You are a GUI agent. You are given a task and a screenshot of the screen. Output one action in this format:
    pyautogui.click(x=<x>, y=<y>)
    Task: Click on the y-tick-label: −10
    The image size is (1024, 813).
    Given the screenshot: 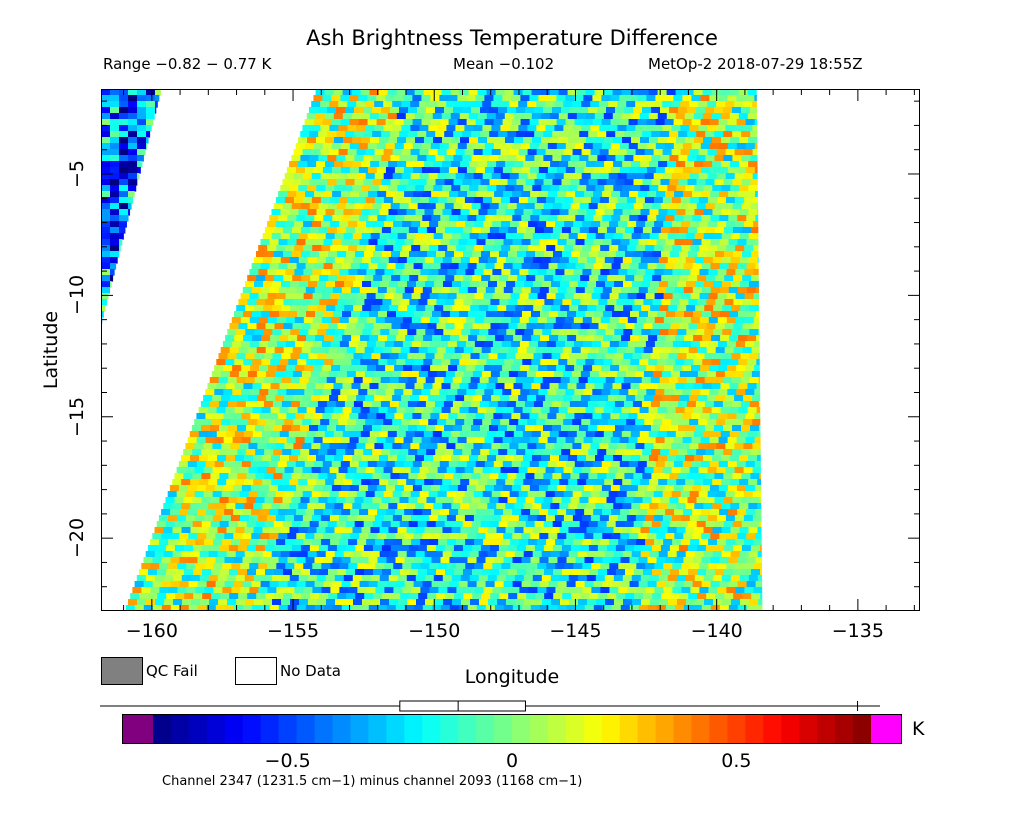 What is the action you would take?
    pyautogui.click(x=77, y=295)
    